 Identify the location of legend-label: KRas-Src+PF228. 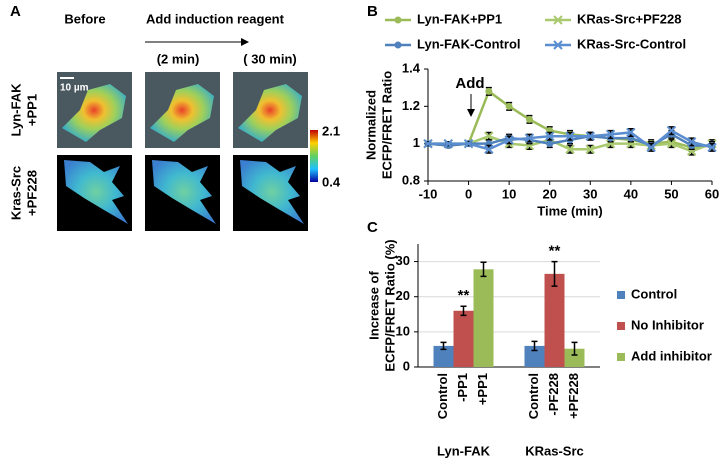
(629, 18).